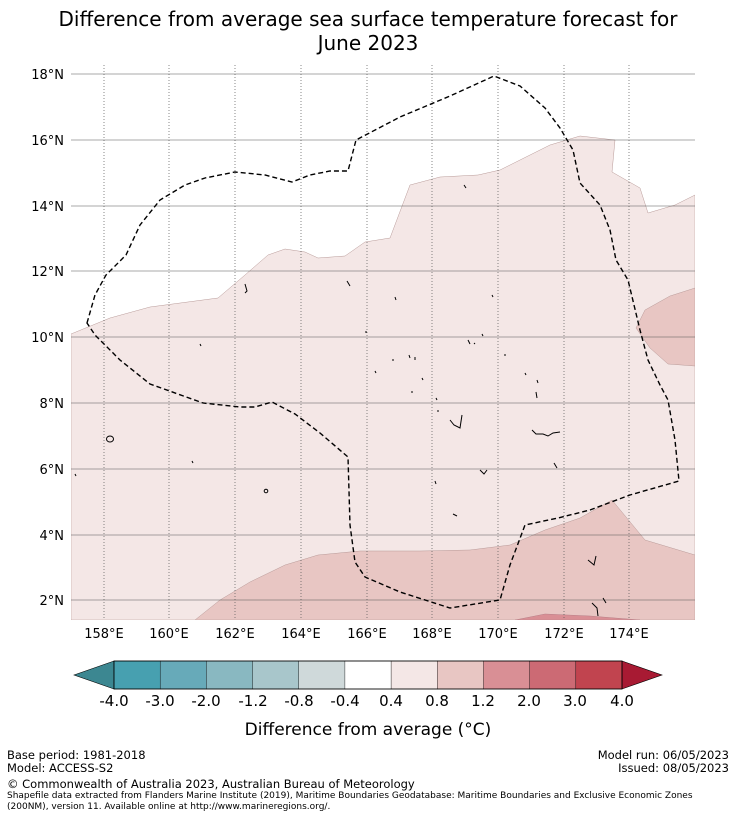  I want to click on lon-label: 170°E, so click(498, 634).